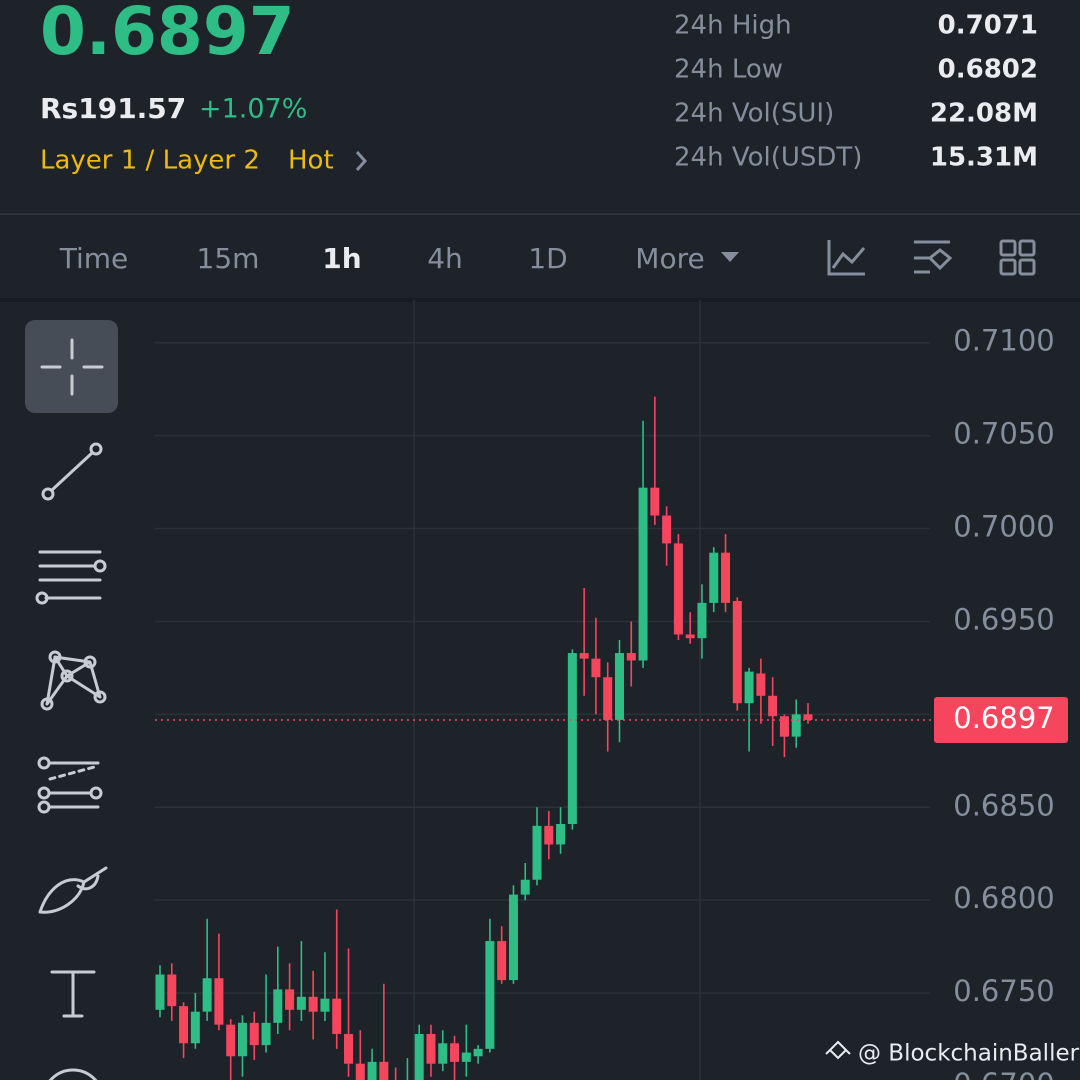  I want to click on stat-value: 0.7071, so click(988, 26).